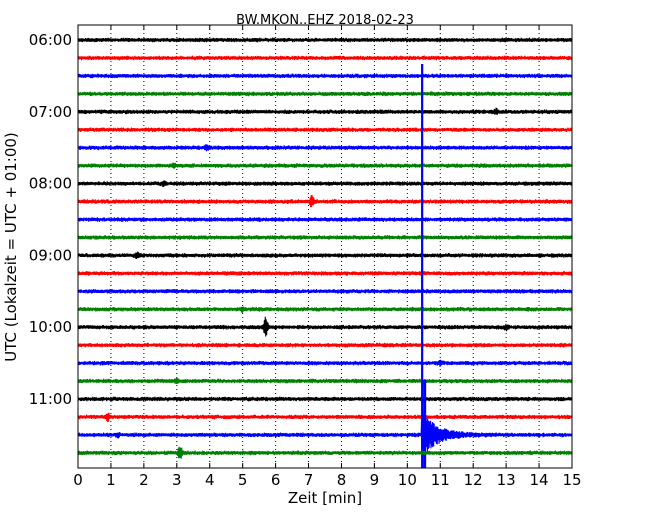  What do you see at coordinates (407, 480) in the screenshot?
I see `x-tick-label: 10` at bounding box center [407, 480].